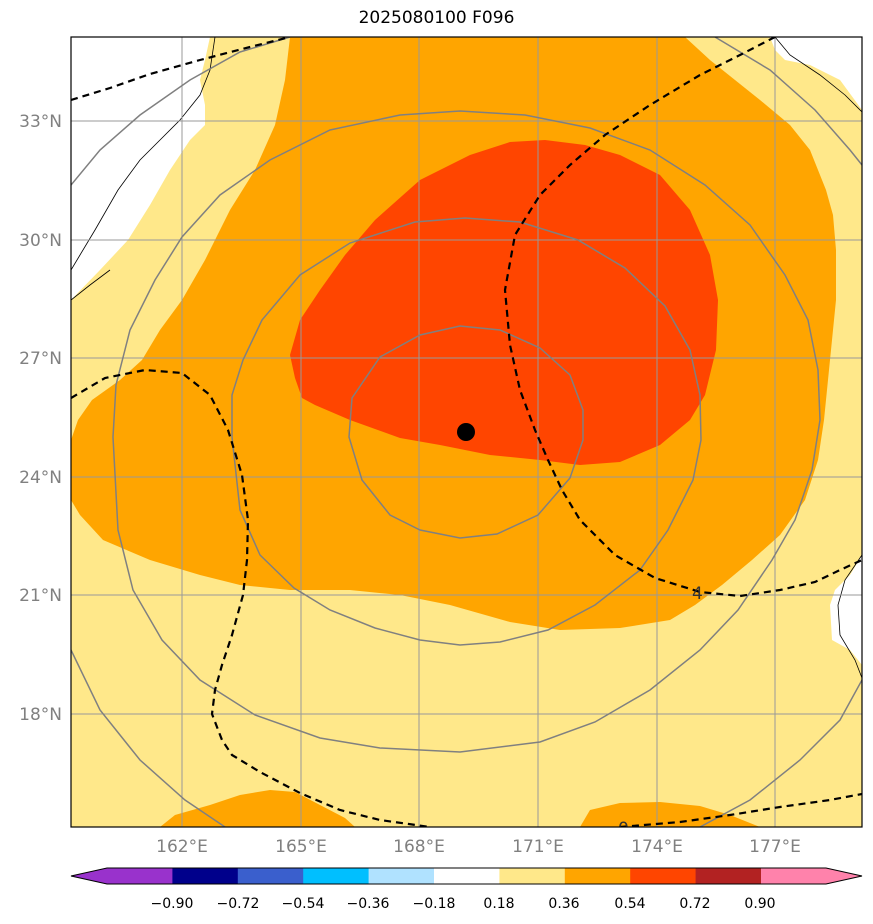 This screenshot has height=924, width=873. What do you see at coordinates (780, 753) in the screenshot?
I see `contour-ring-4d` at bounding box center [780, 753].